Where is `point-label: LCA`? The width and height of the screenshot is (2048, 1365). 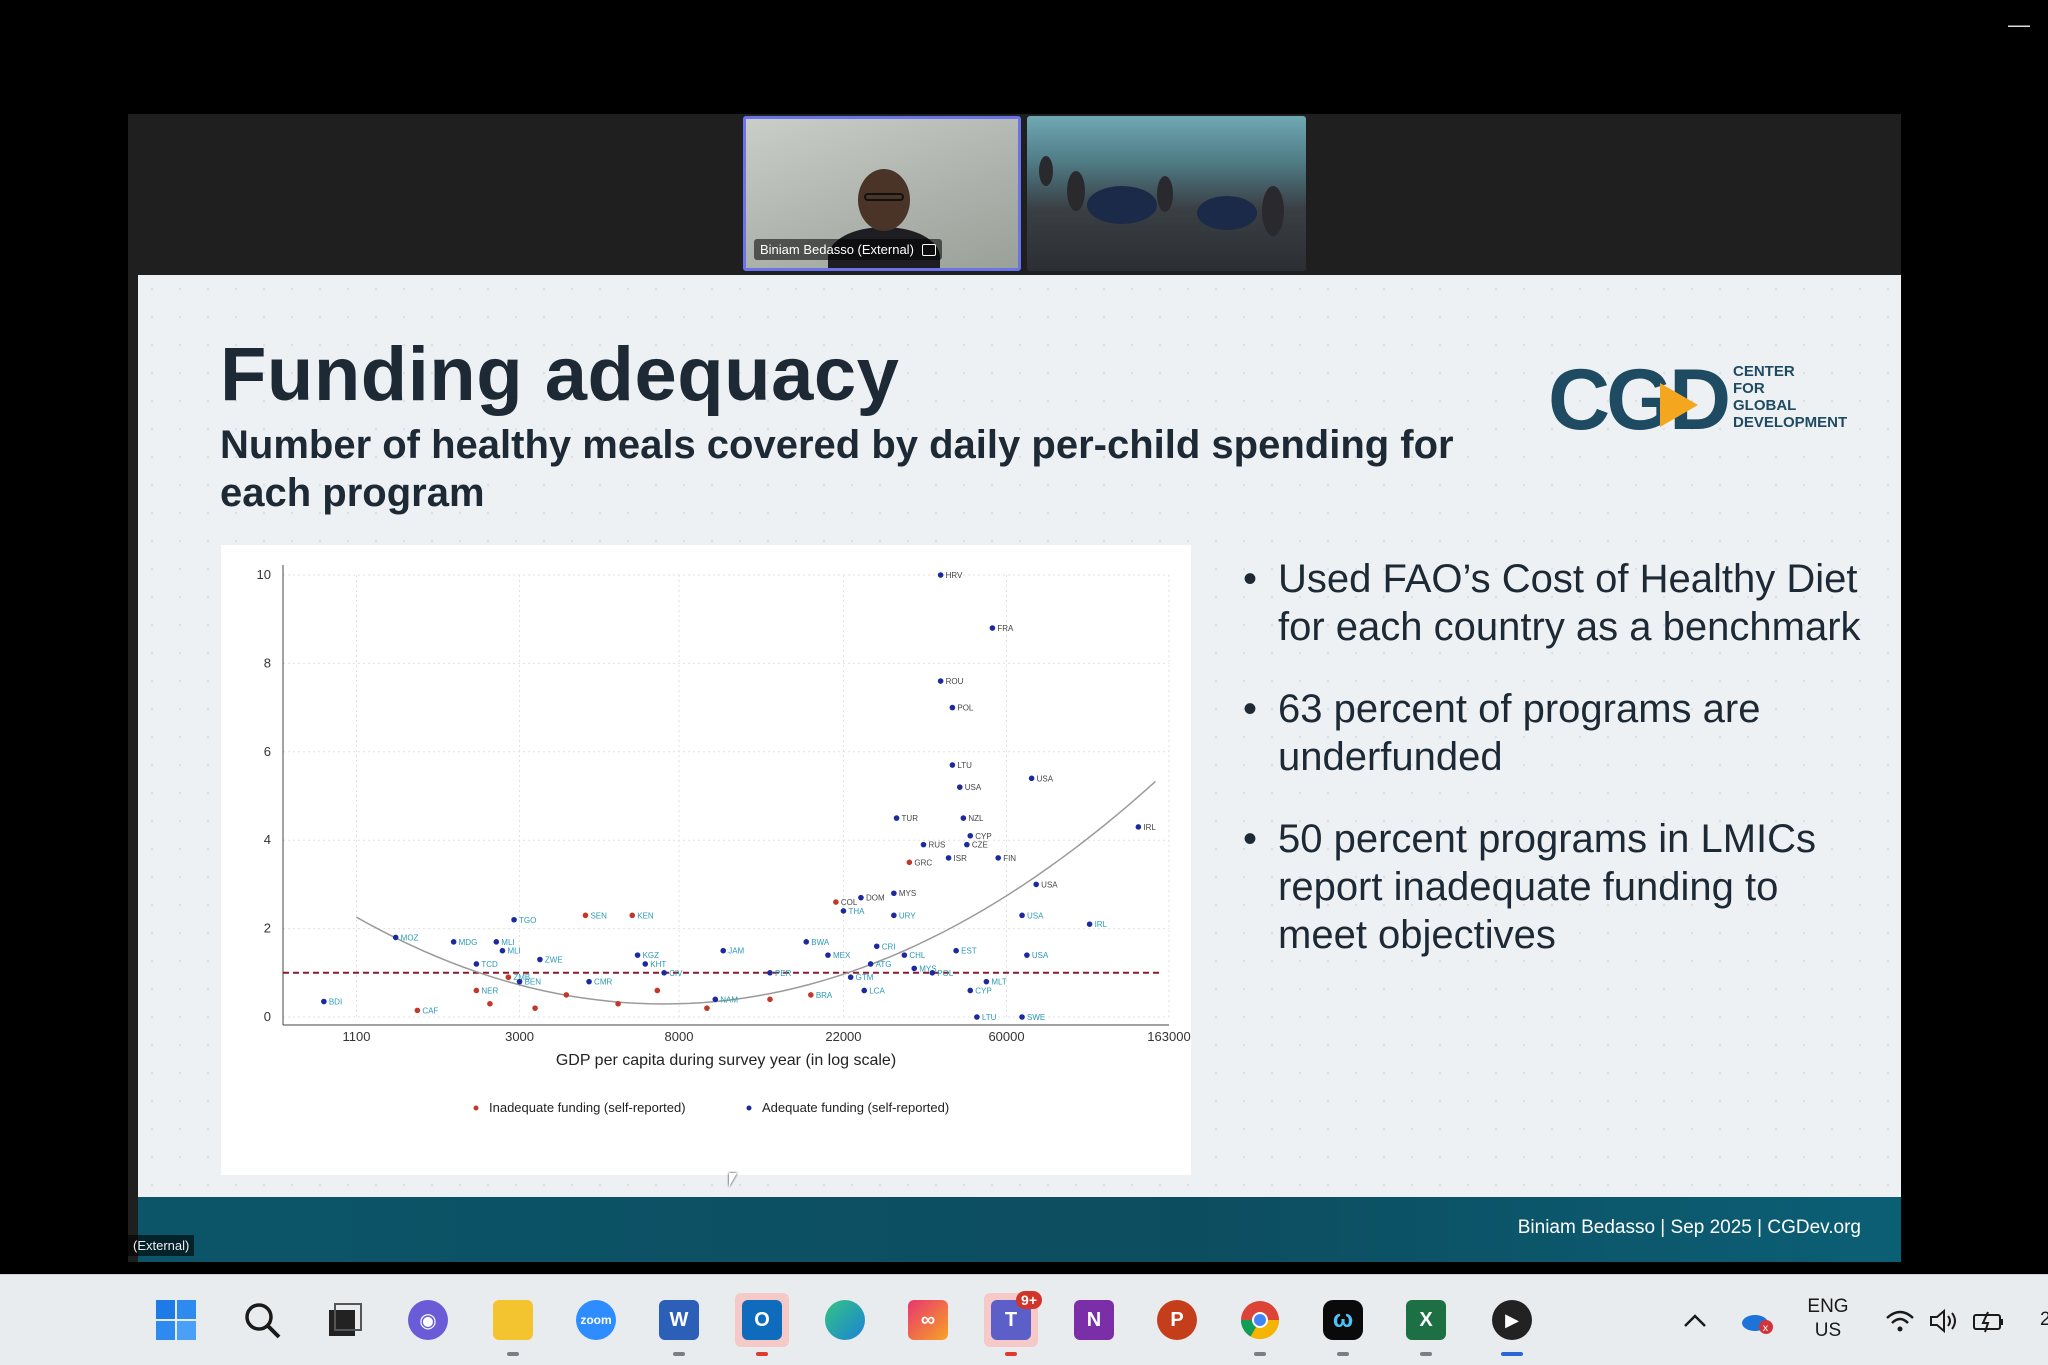 point-label: LCA is located at coordinates (877, 990).